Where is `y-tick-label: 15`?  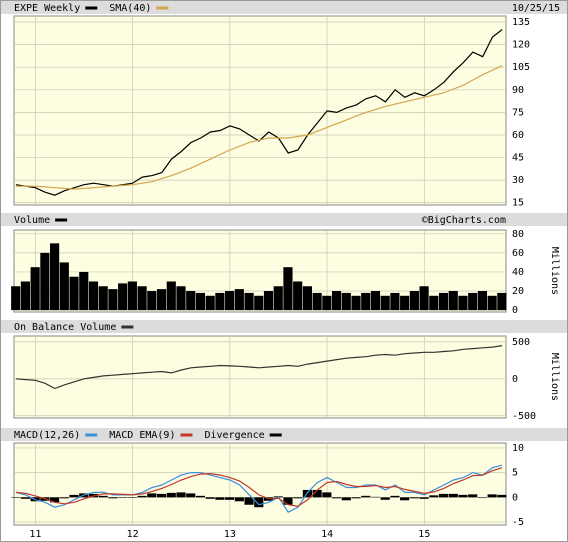 y-tick-label: 15 is located at coordinates (518, 203).